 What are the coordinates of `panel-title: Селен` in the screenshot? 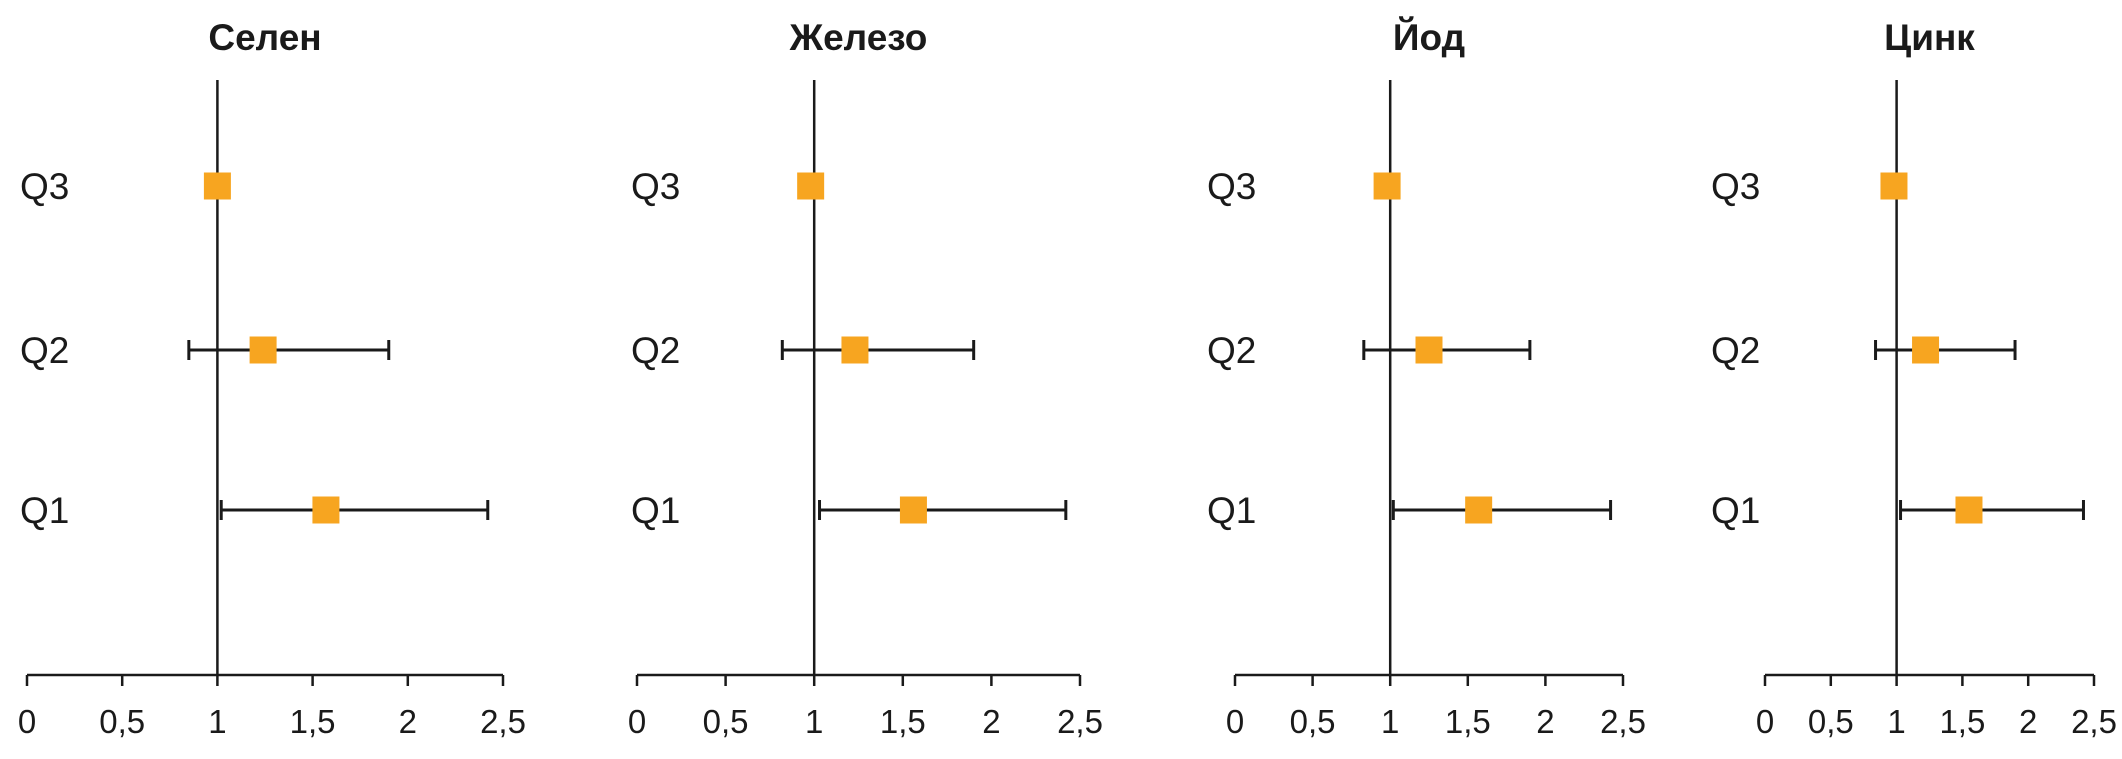 It's located at (264, 37).